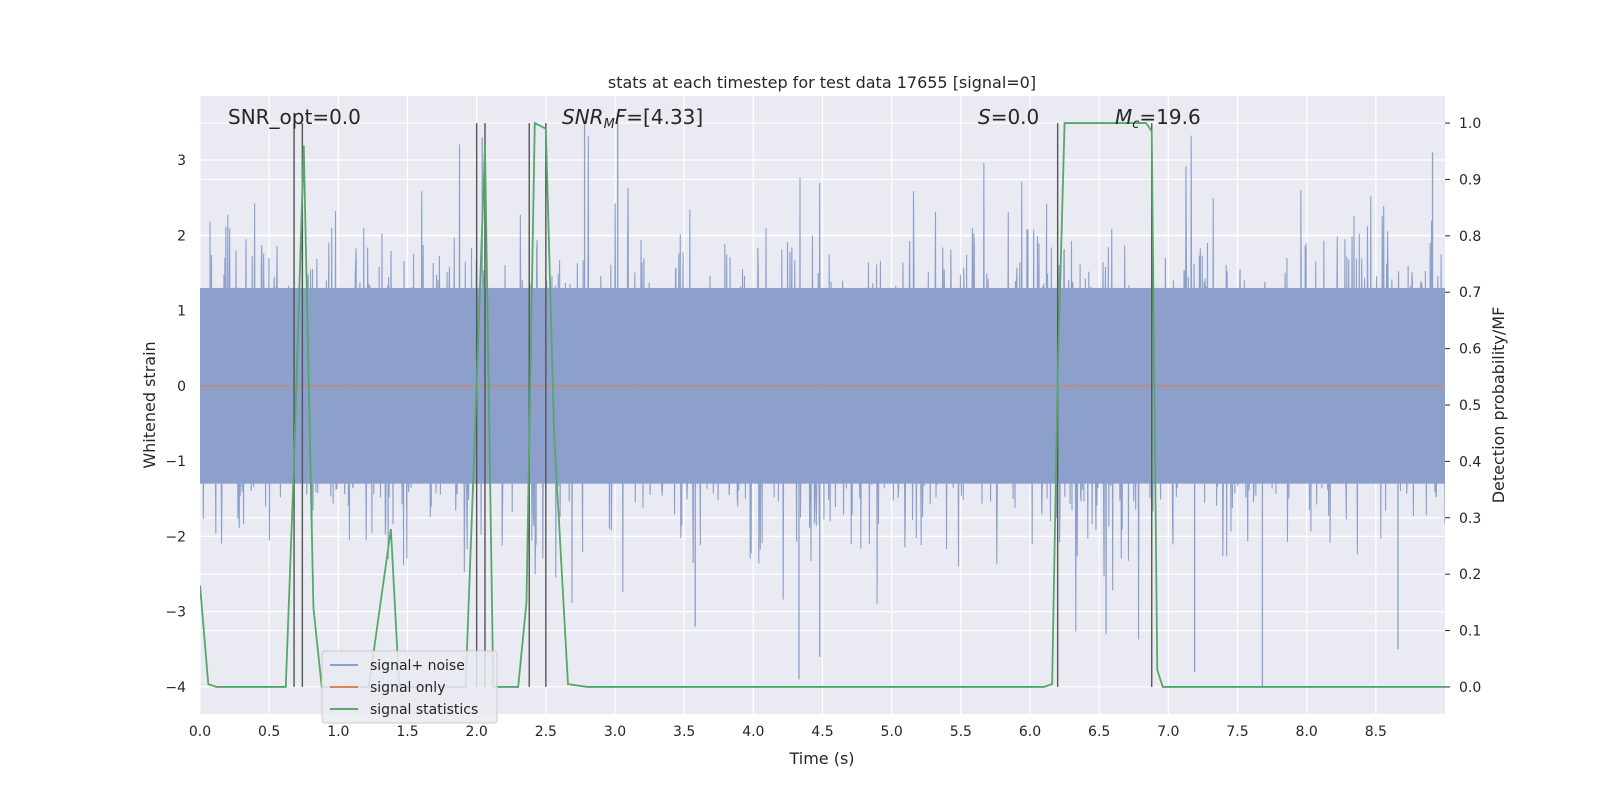 This screenshot has width=1600, height=800. What do you see at coordinates (175, 613) in the screenshot?
I see `y-tick-label: −3` at bounding box center [175, 613].